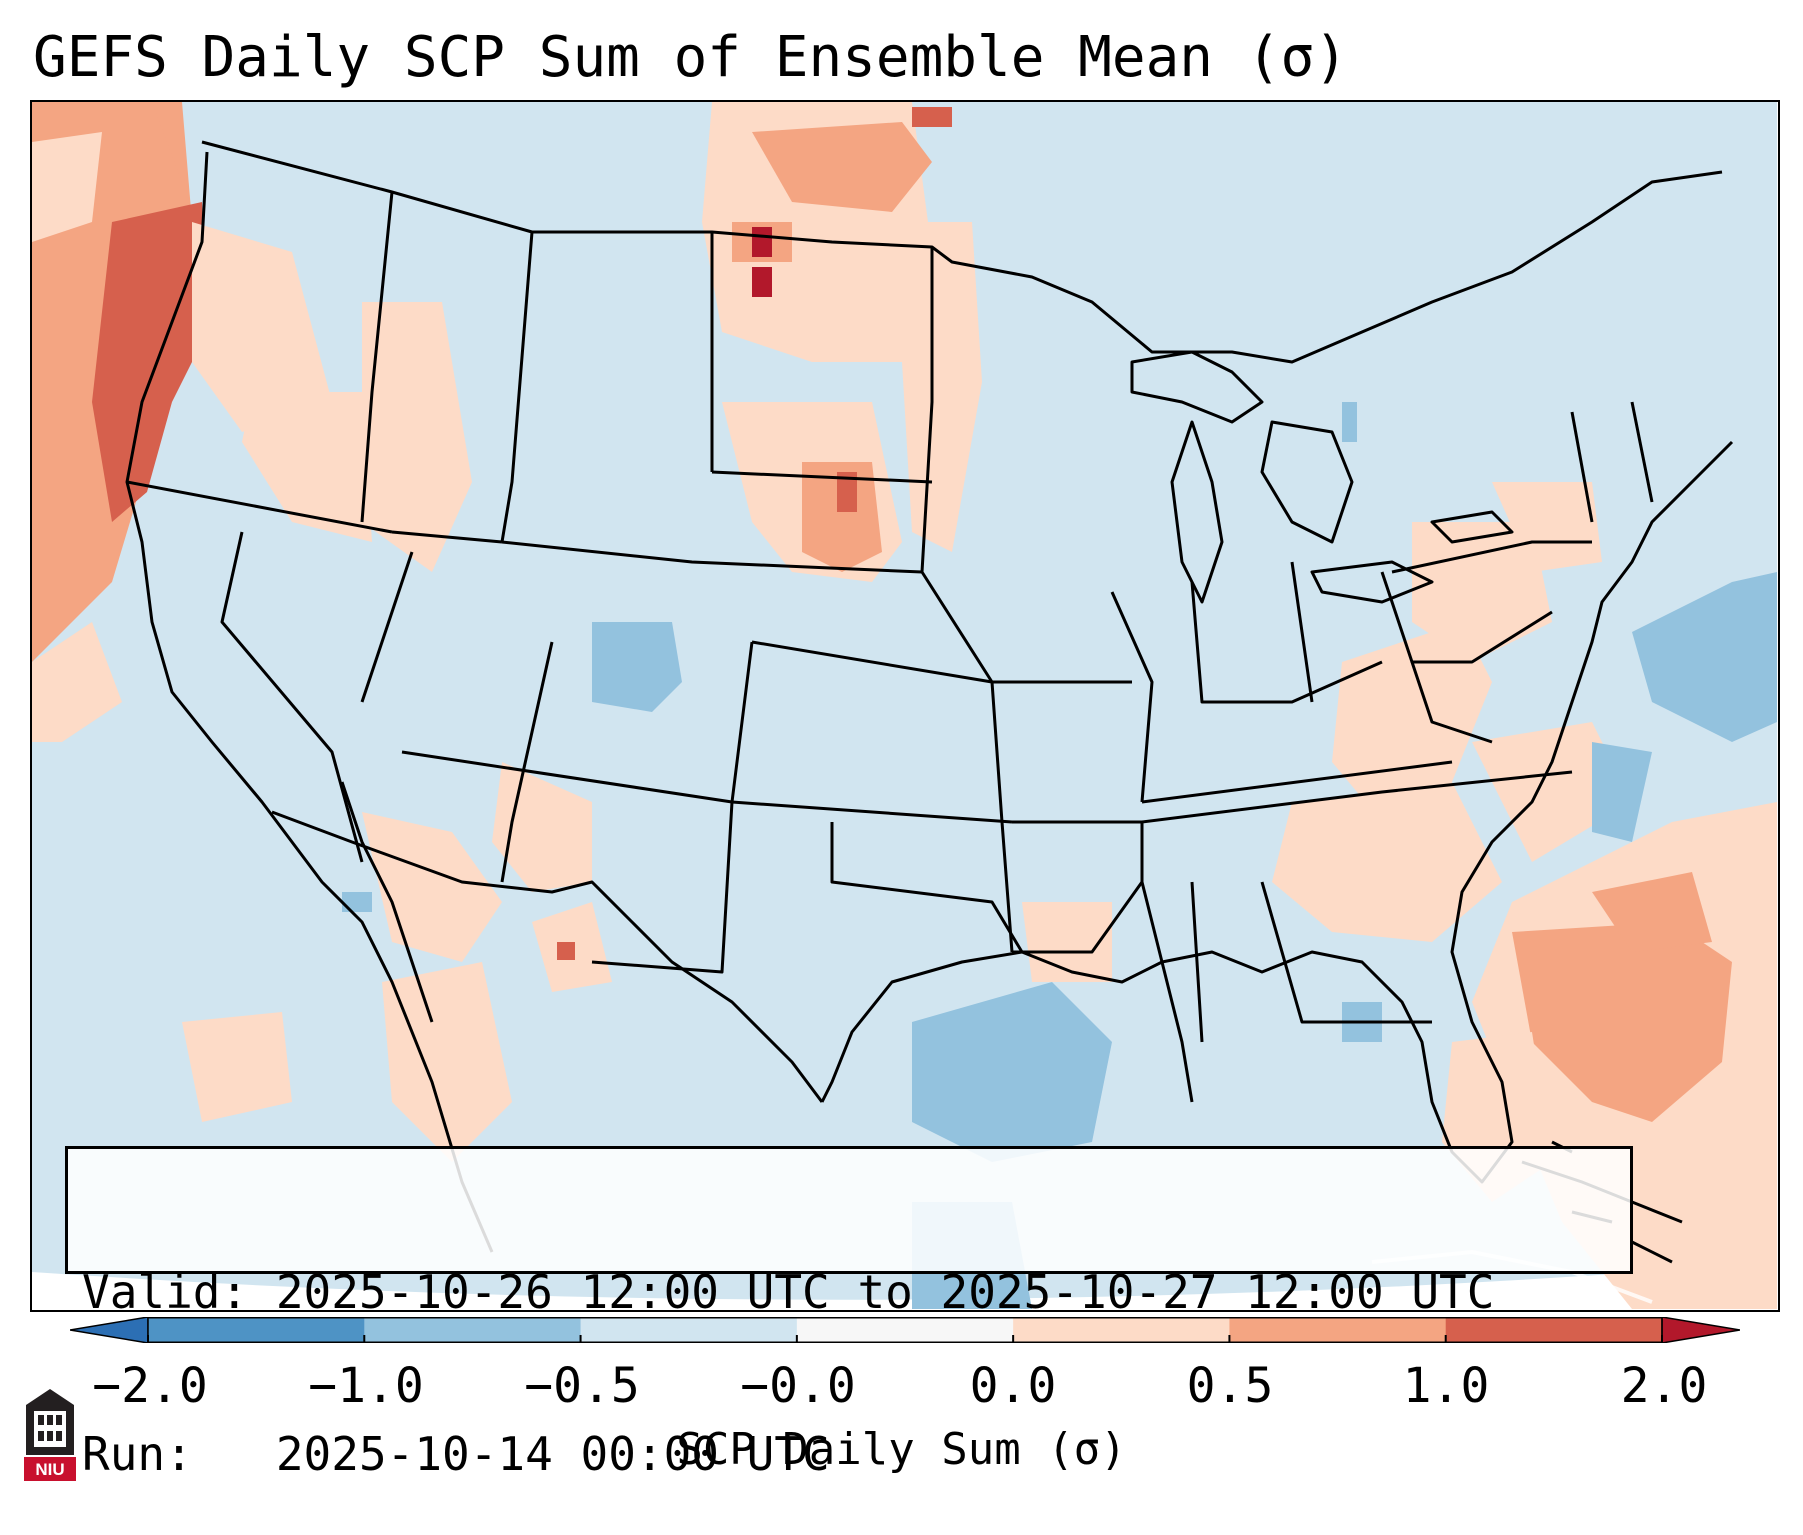 This screenshot has height=1535, width=1803. What do you see at coordinates (637, 667) in the screenshot?
I see `anomaly-region-colorado-blue` at bounding box center [637, 667].